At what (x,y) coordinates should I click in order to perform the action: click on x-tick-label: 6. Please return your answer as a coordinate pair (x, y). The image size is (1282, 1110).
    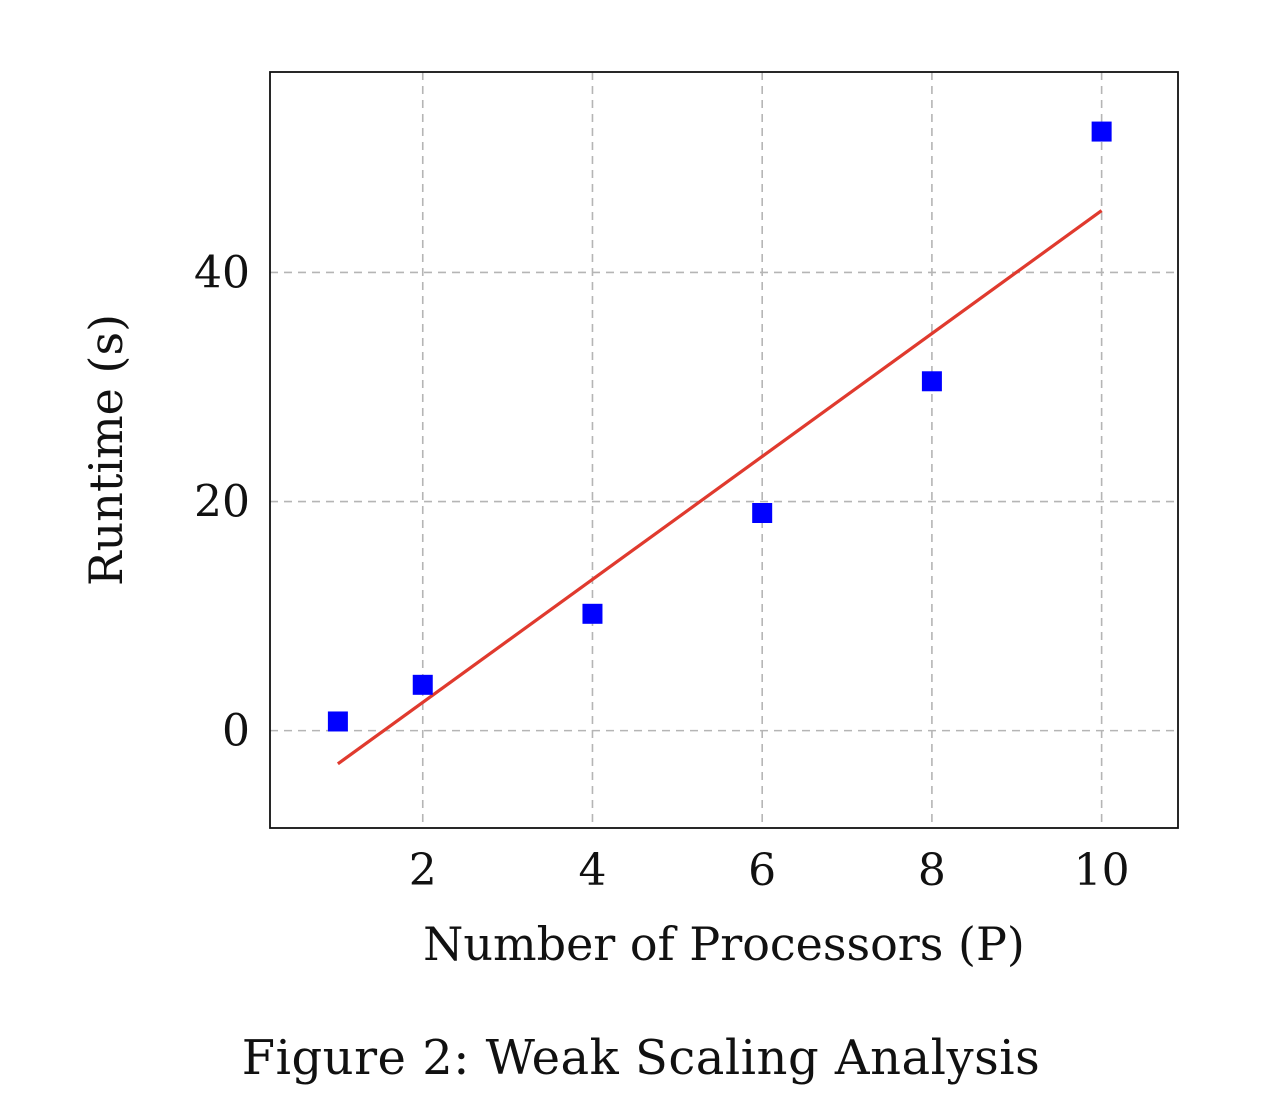
    Looking at the image, I should click on (762, 870).